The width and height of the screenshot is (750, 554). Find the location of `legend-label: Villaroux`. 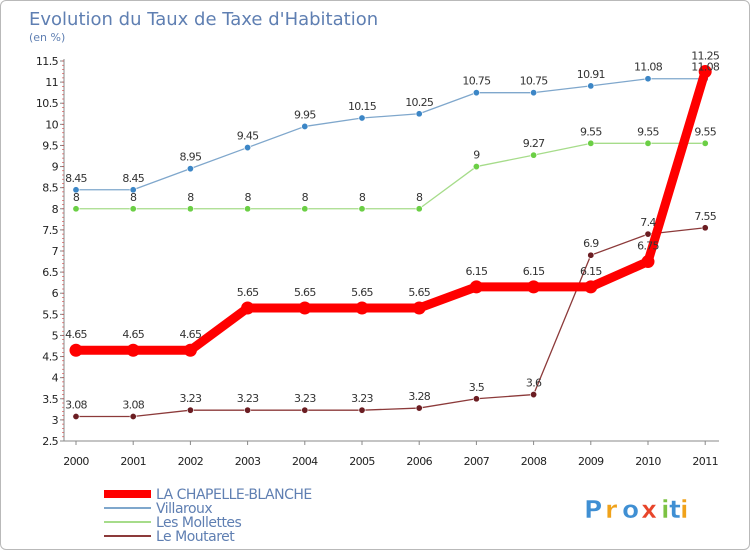

legend-label: Villaroux is located at coordinates (184, 509).